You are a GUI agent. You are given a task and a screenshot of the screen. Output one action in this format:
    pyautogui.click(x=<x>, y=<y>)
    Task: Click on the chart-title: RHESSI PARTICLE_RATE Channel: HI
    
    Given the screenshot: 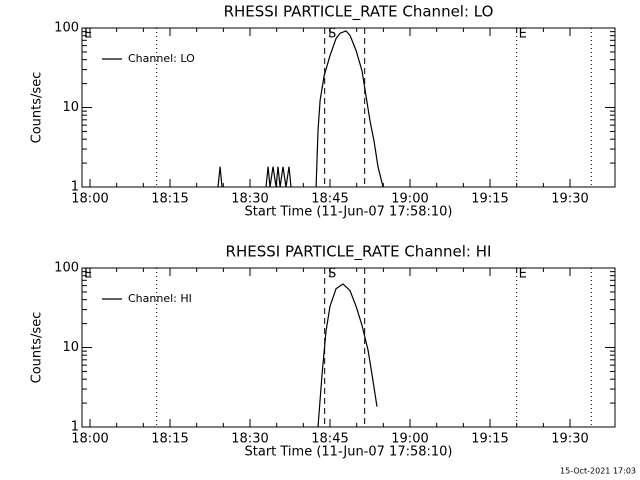 What is the action you would take?
    pyautogui.click(x=359, y=252)
    